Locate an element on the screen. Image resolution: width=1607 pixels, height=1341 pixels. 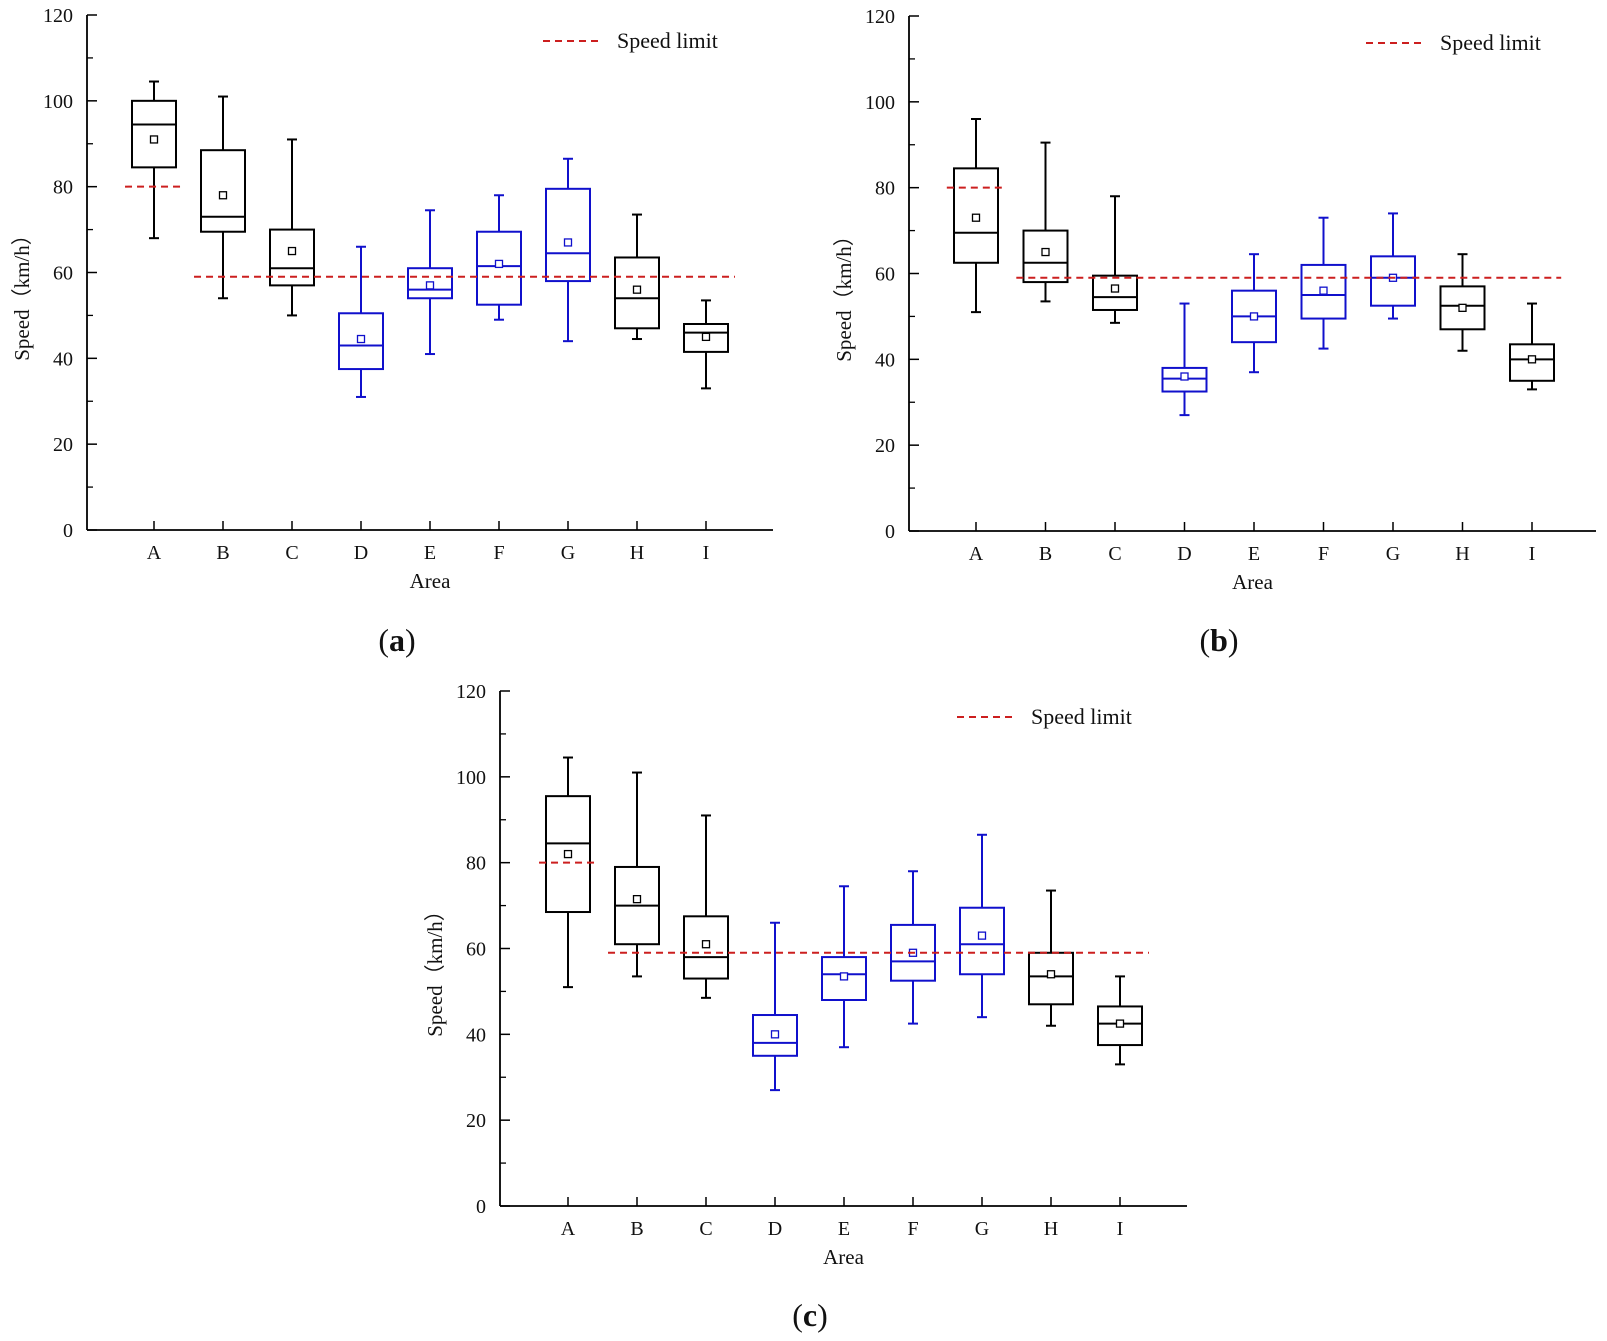
y-tick-label: 20 is located at coordinates (63, 445).